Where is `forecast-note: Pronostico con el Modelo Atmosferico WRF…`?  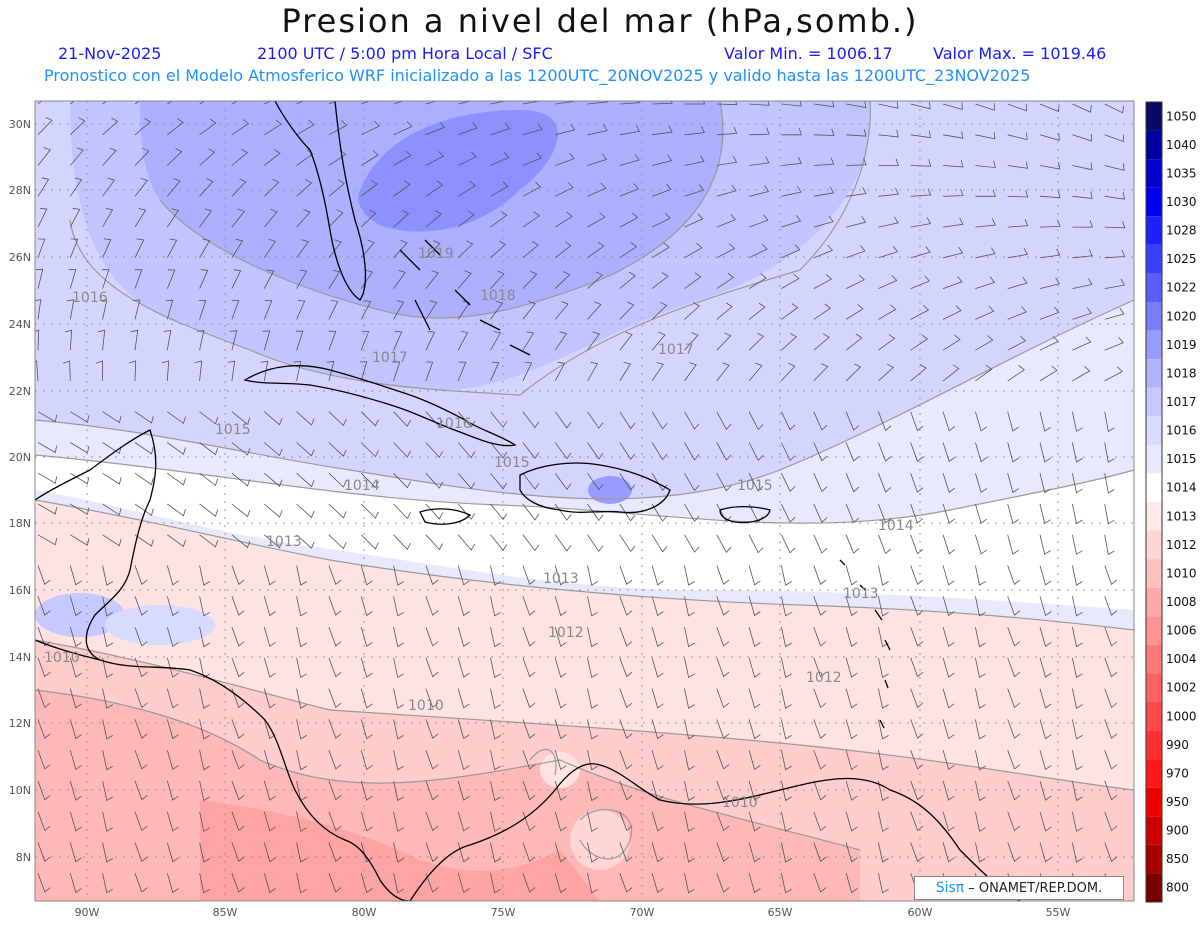
forecast-note: Pronostico con el Modelo Atmosferico WRF… is located at coordinates (537, 75).